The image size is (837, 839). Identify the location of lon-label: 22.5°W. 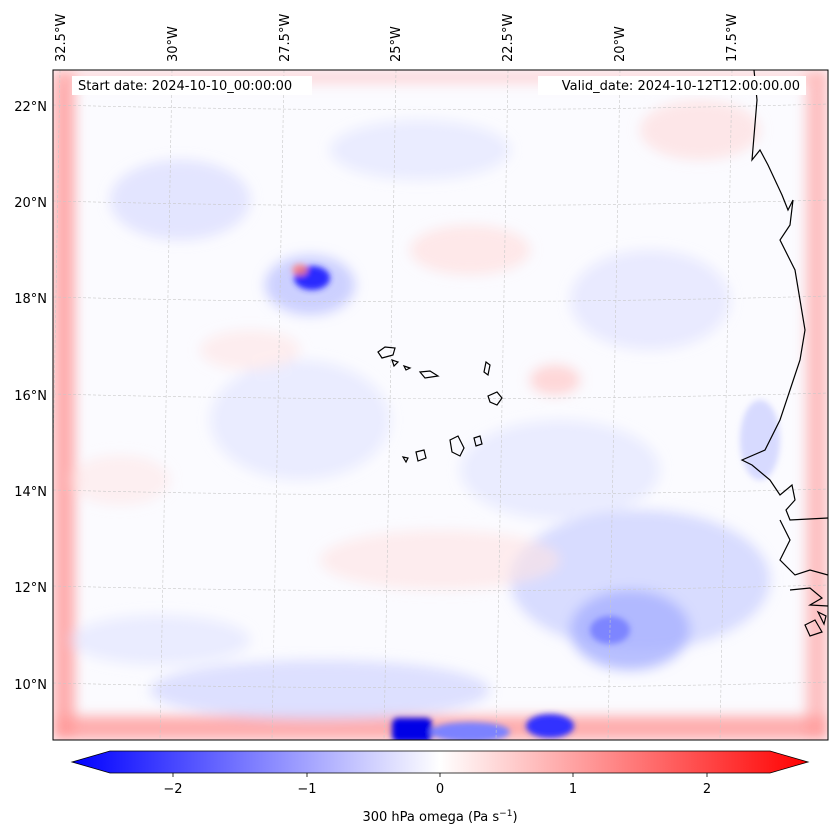
(508, 38).